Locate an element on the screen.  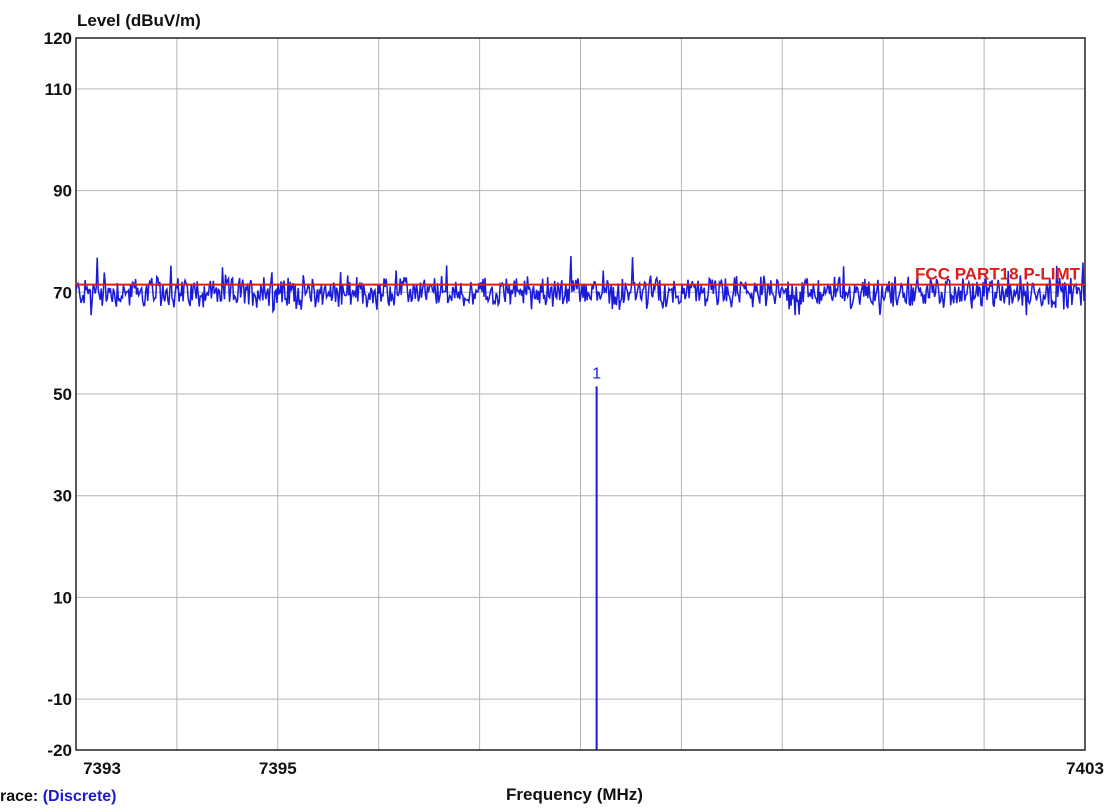
markers: 1 is located at coordinates (596, 557).